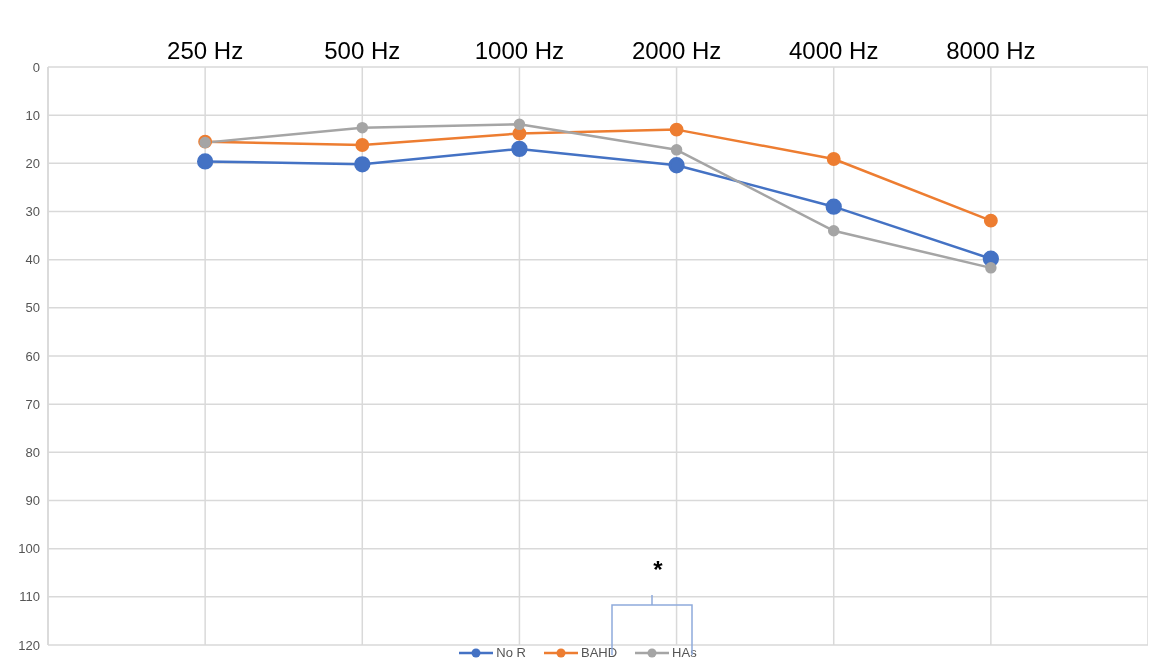 The height and width of the screenshot is (670, 1156). Describe the element at coordinates (29, 549) in the screenshot. I see `y-tick-label: 100` at that location.